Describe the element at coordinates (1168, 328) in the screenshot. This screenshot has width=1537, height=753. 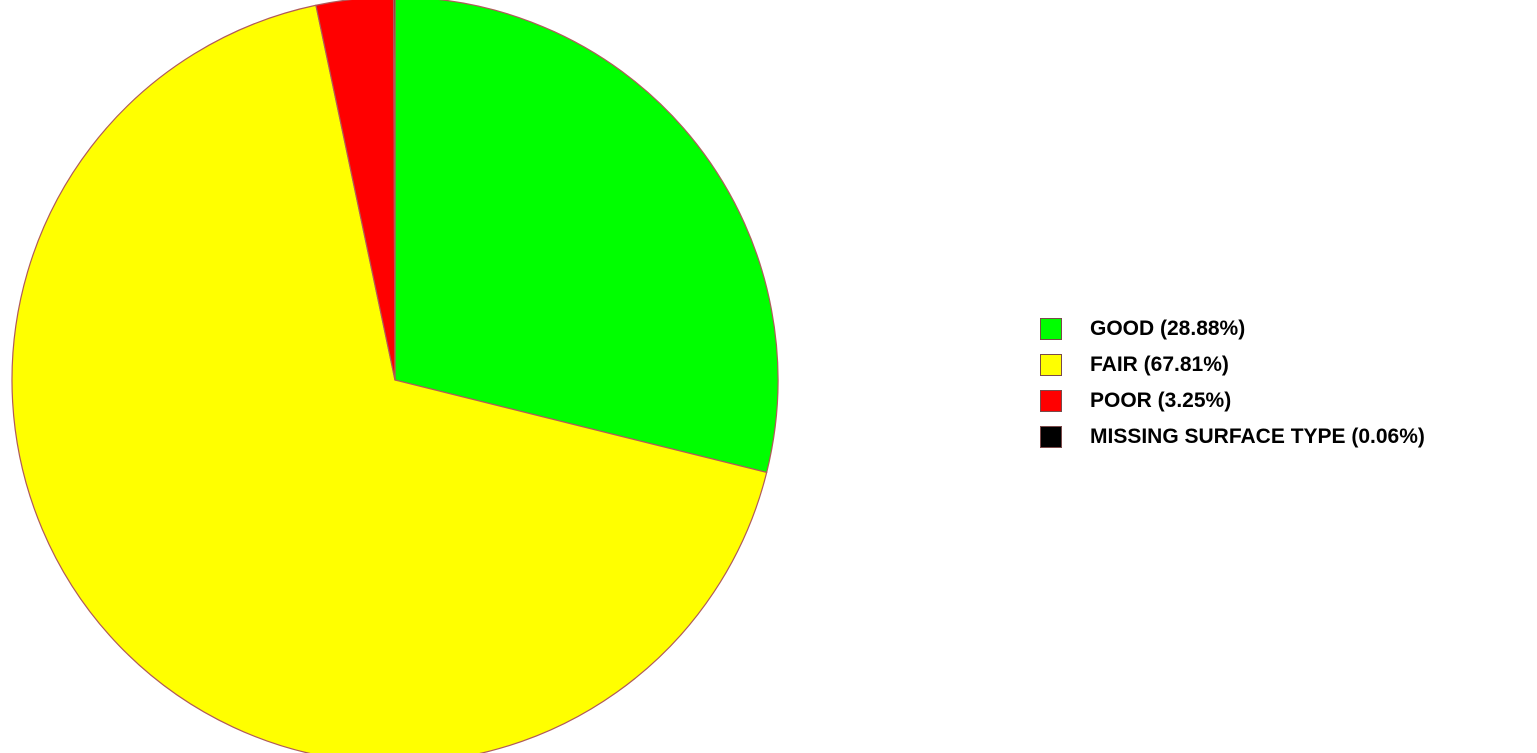
I see `legend-label-good: GOOD (28.88%)` at that location.